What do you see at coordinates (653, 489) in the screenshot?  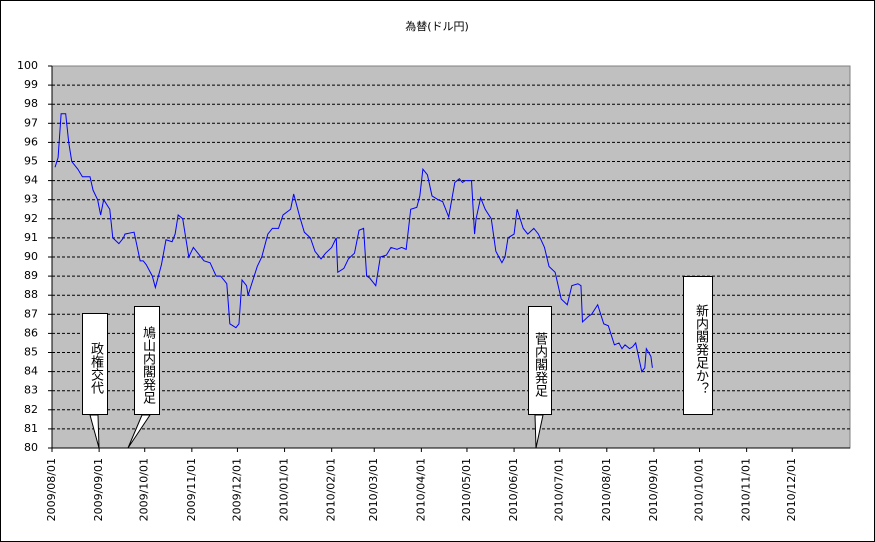 I see `x-tick-label: 2010/09/01` at bounding box center [653, 489].